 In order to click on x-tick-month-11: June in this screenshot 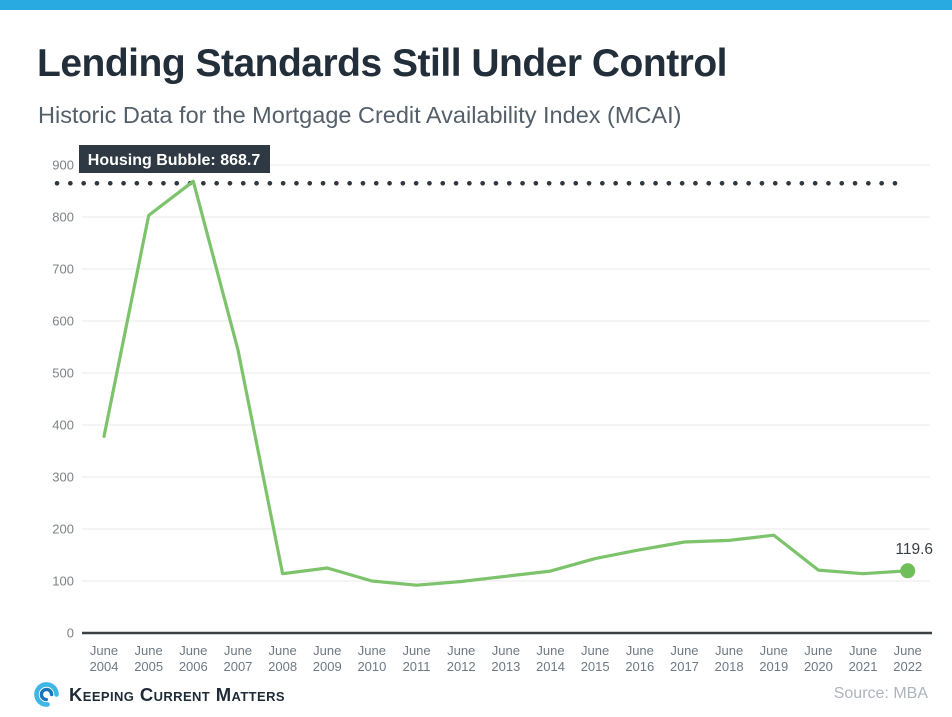, I will do `click(595, 650)`.